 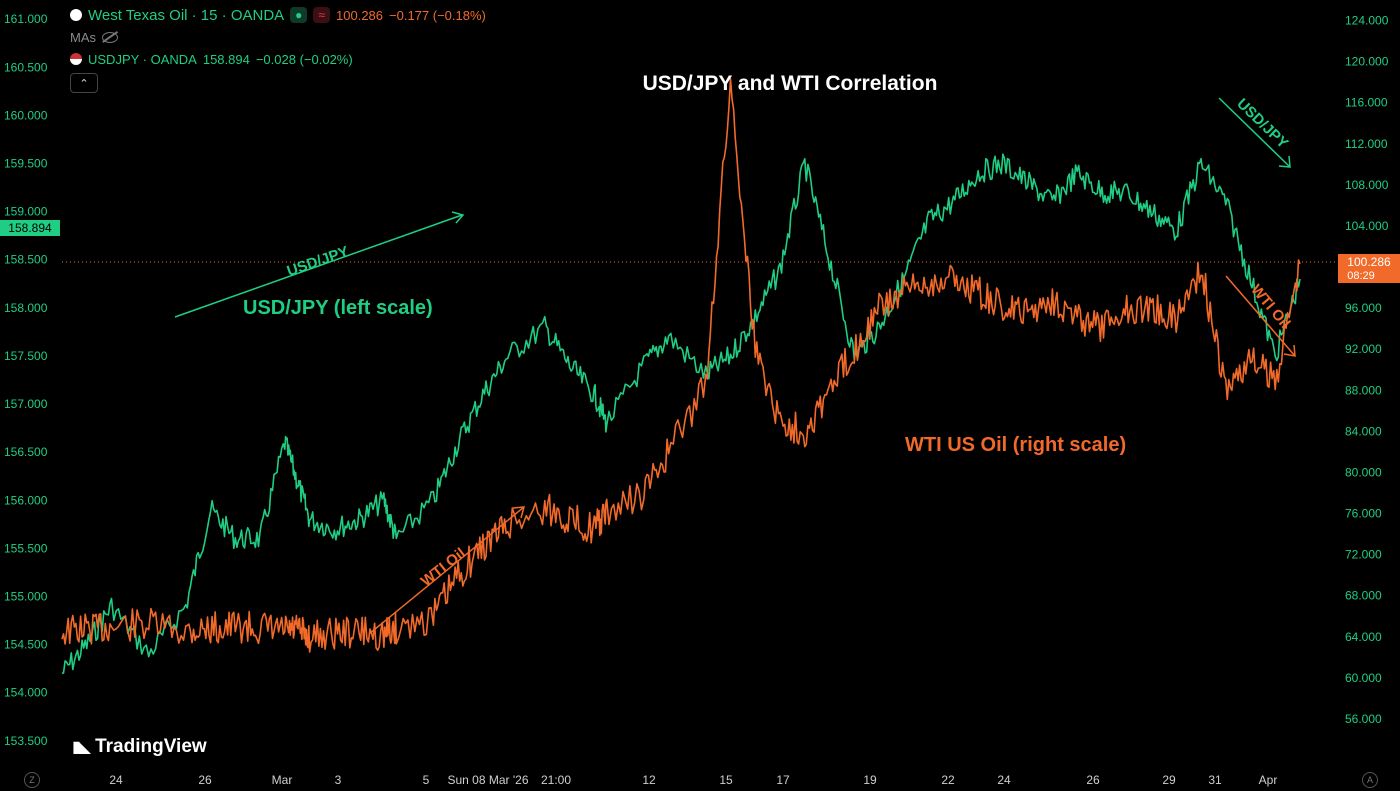 I want to click on right-axis-tick: 88.000, so click(x=1363, y=390).